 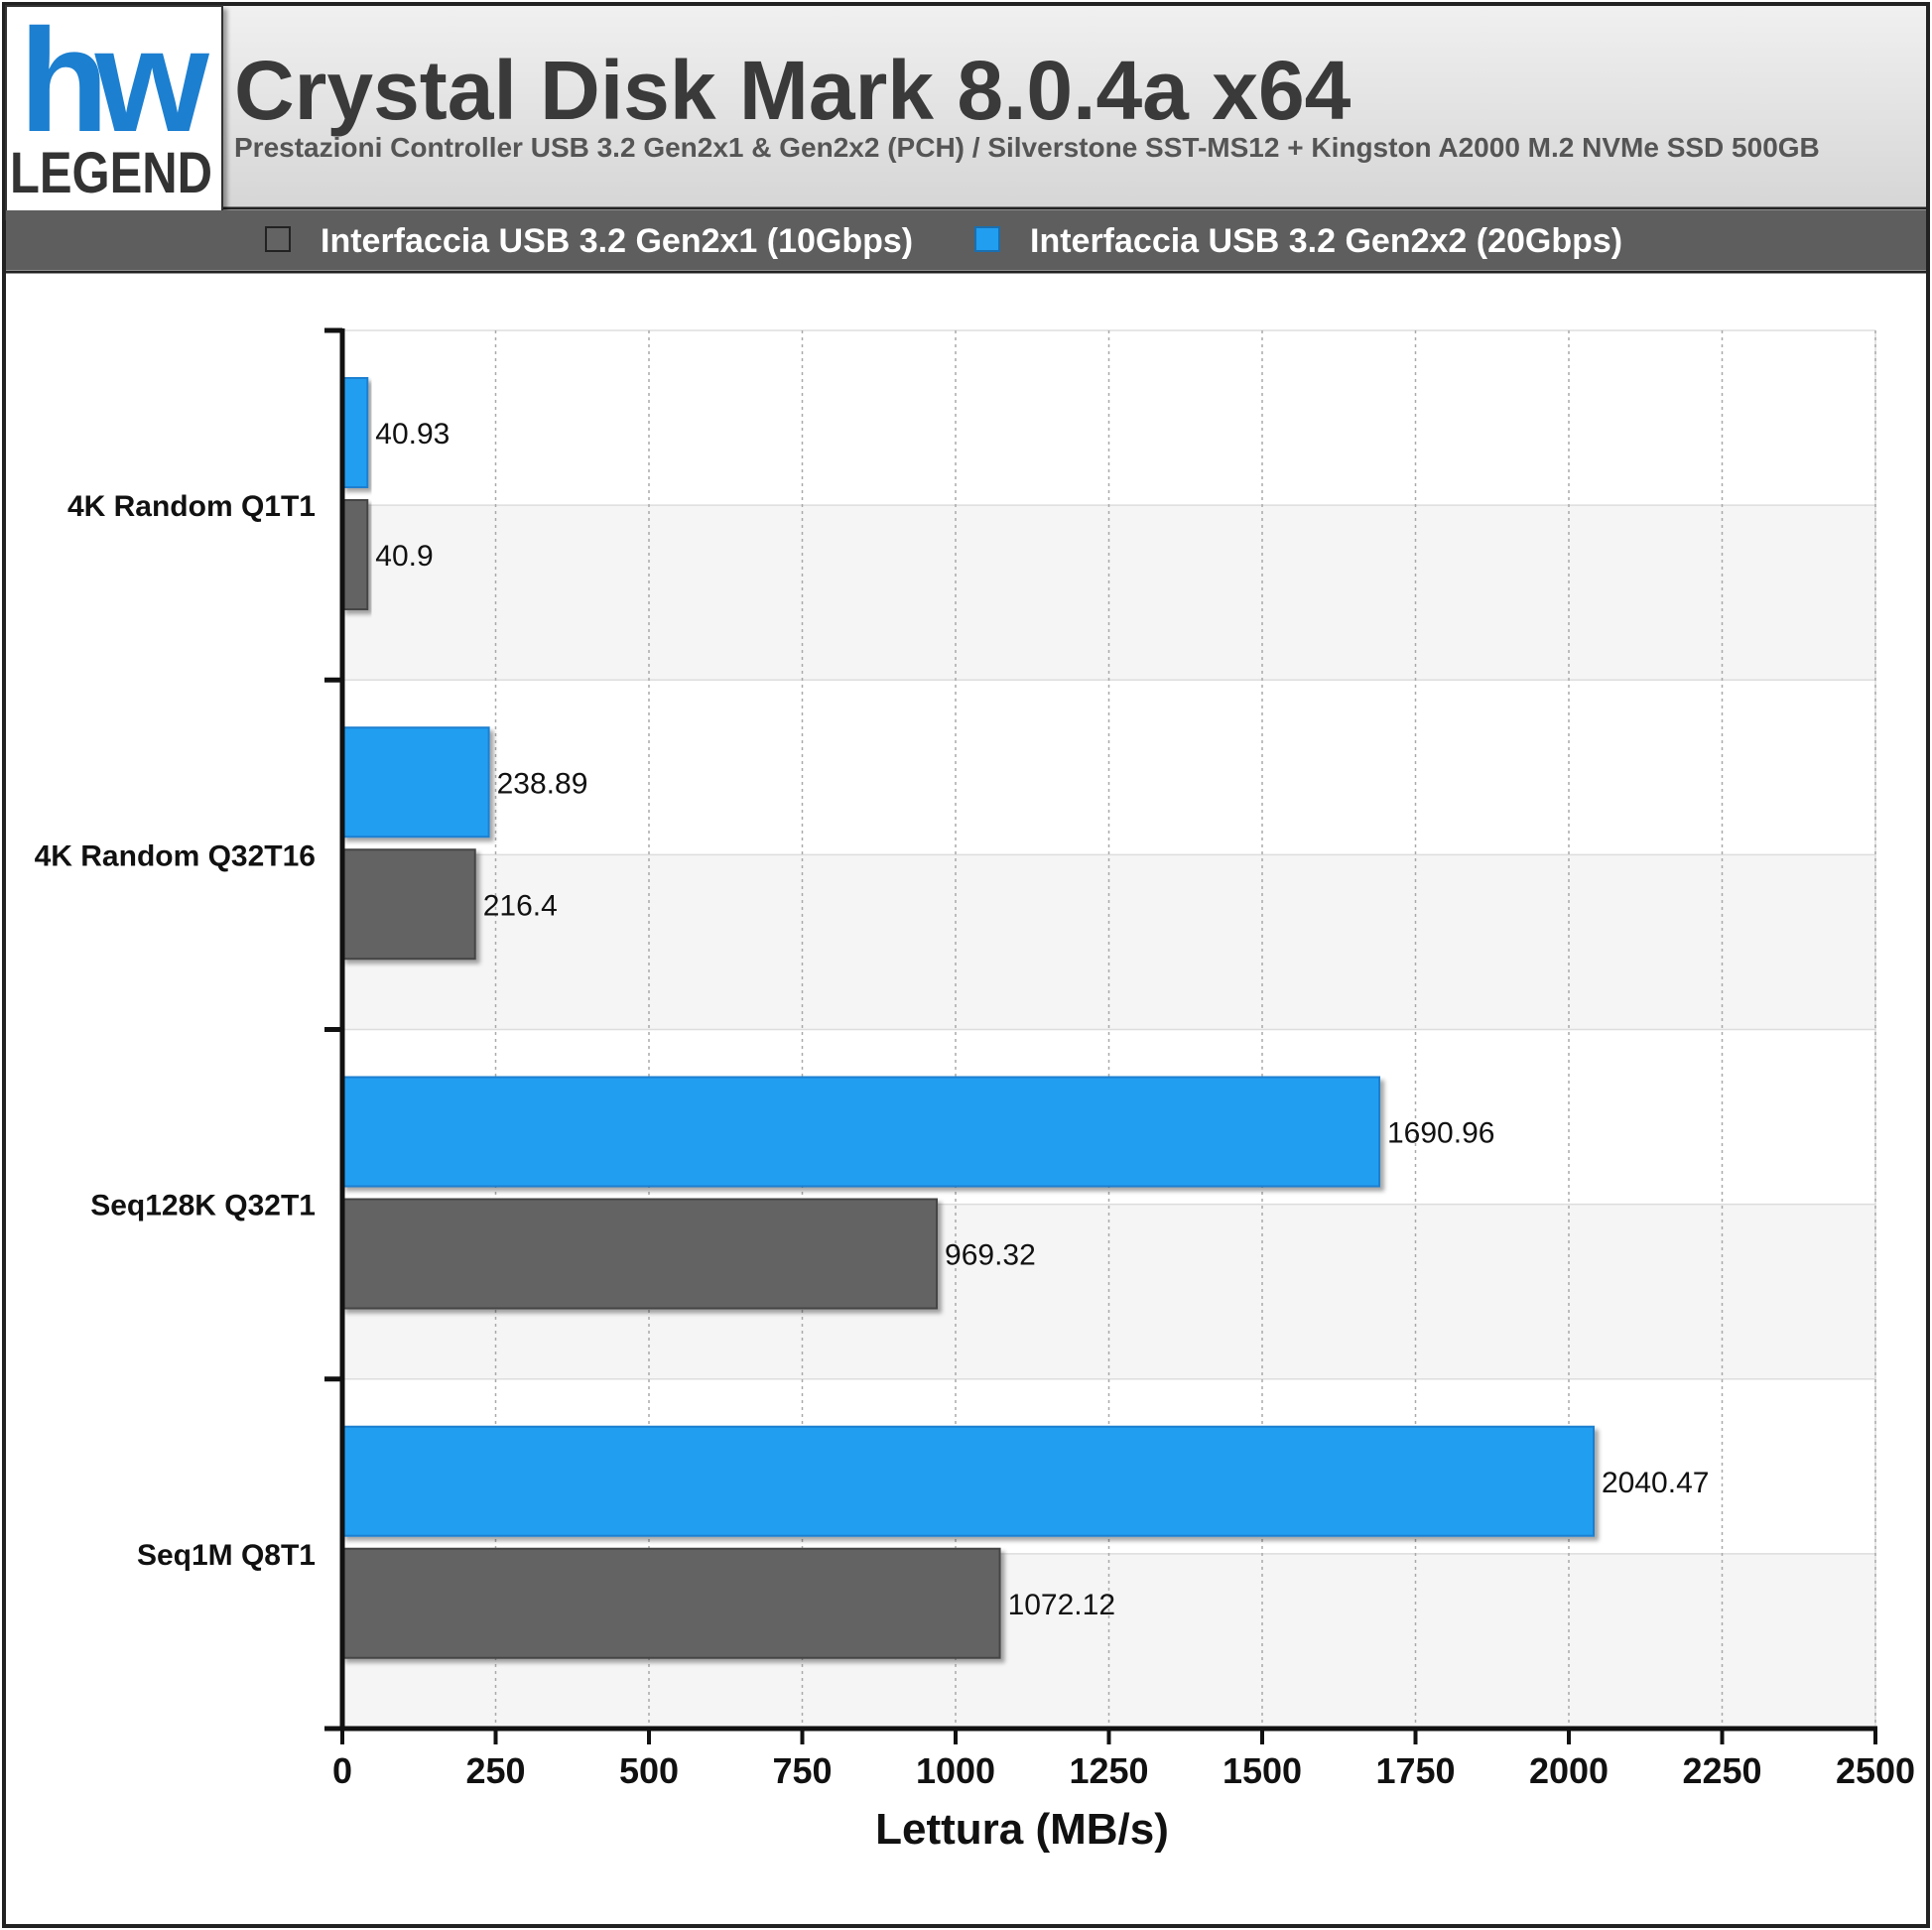 What do you see at coordinates (1022, 1829) in the screenshot?
I see `x-axis-title: Lettura (MB/s)` at bounding box center [1022, 1829].